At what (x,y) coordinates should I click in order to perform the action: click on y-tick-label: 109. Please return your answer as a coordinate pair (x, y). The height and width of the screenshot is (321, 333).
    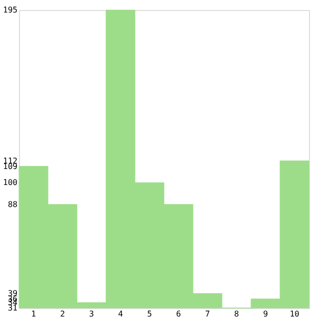
    Looking at the image, I should click on (10, 166).